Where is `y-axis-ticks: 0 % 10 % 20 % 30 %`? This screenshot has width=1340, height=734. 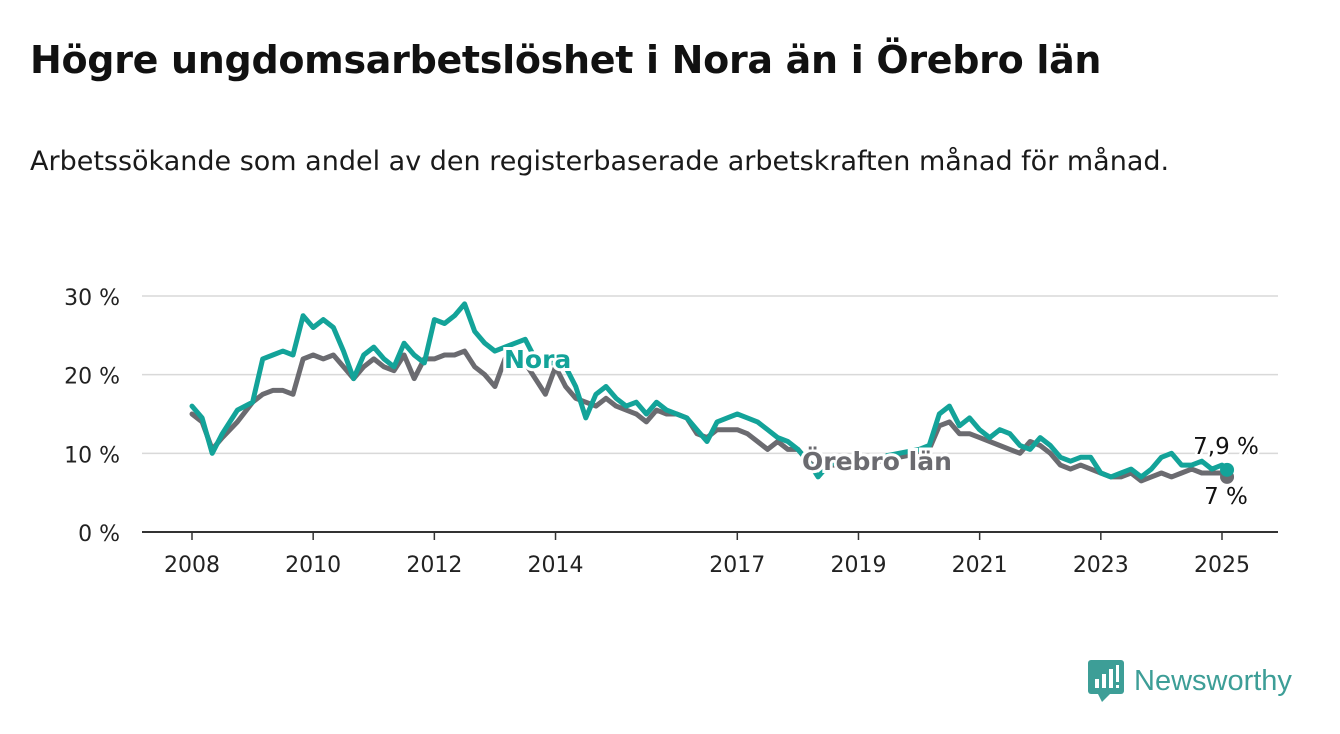 y-axis-ticks: 0 % 10 % 20 % 30 % is located at coordinates (92, 416).